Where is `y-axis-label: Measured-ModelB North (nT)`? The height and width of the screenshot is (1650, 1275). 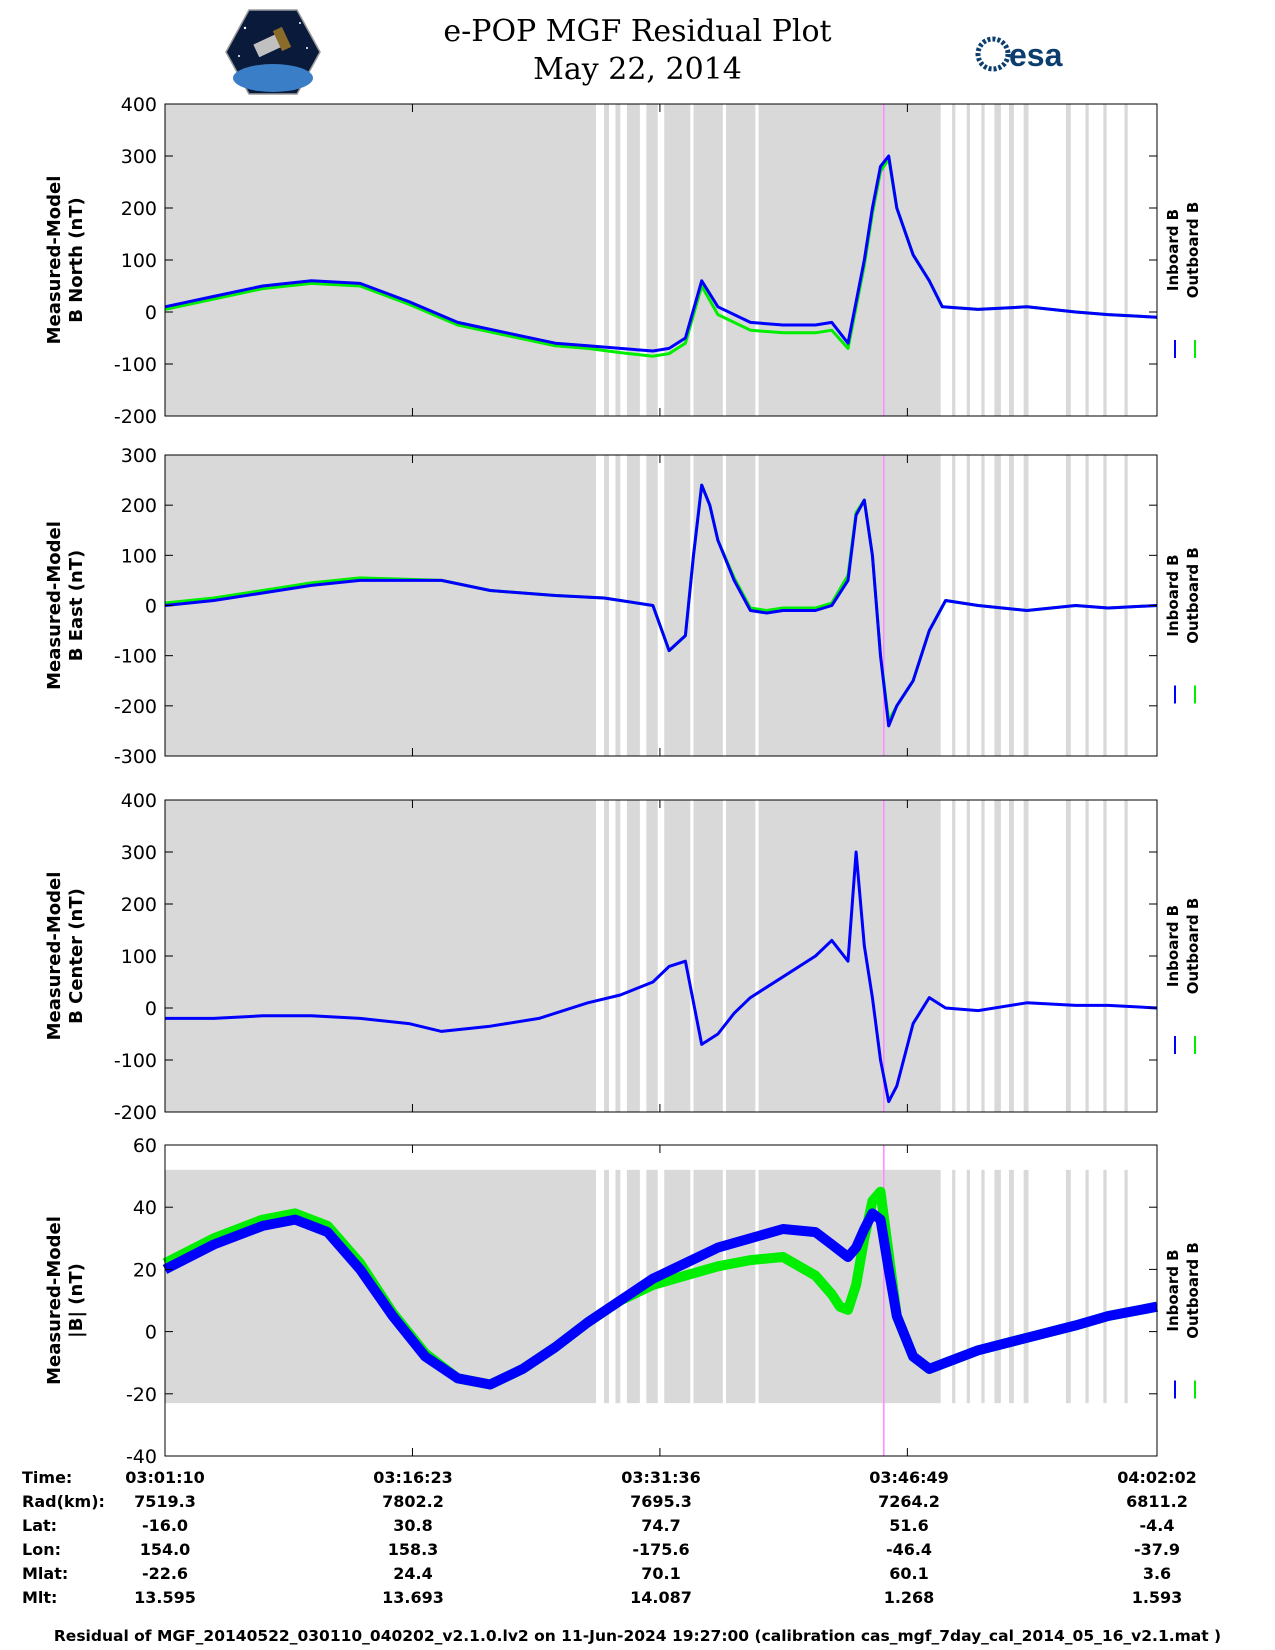
y-axis-label: Measured-ModelB North (nT) is located at coordinates (65, 260).